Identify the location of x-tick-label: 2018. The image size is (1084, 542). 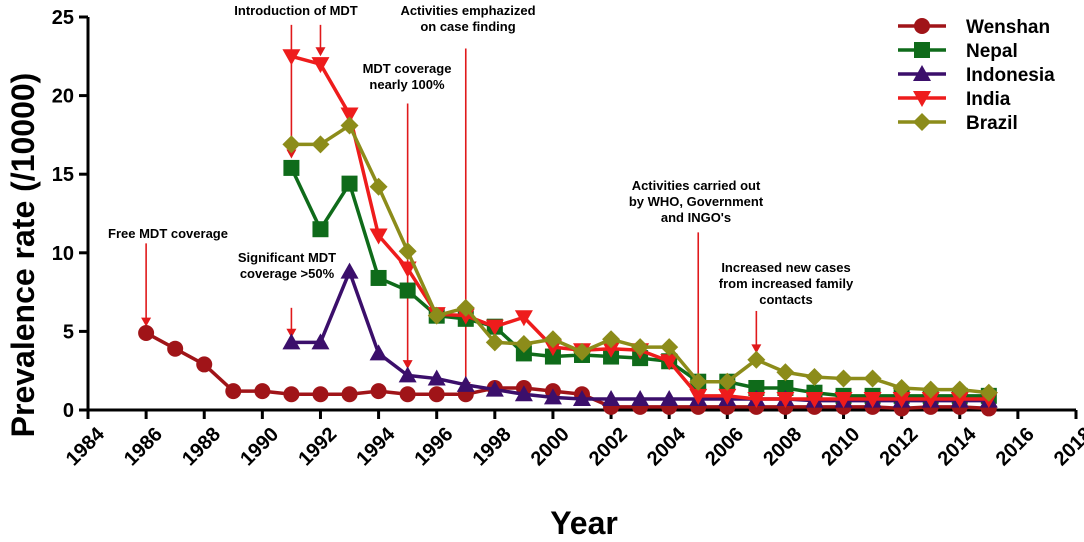
(1067, 446).